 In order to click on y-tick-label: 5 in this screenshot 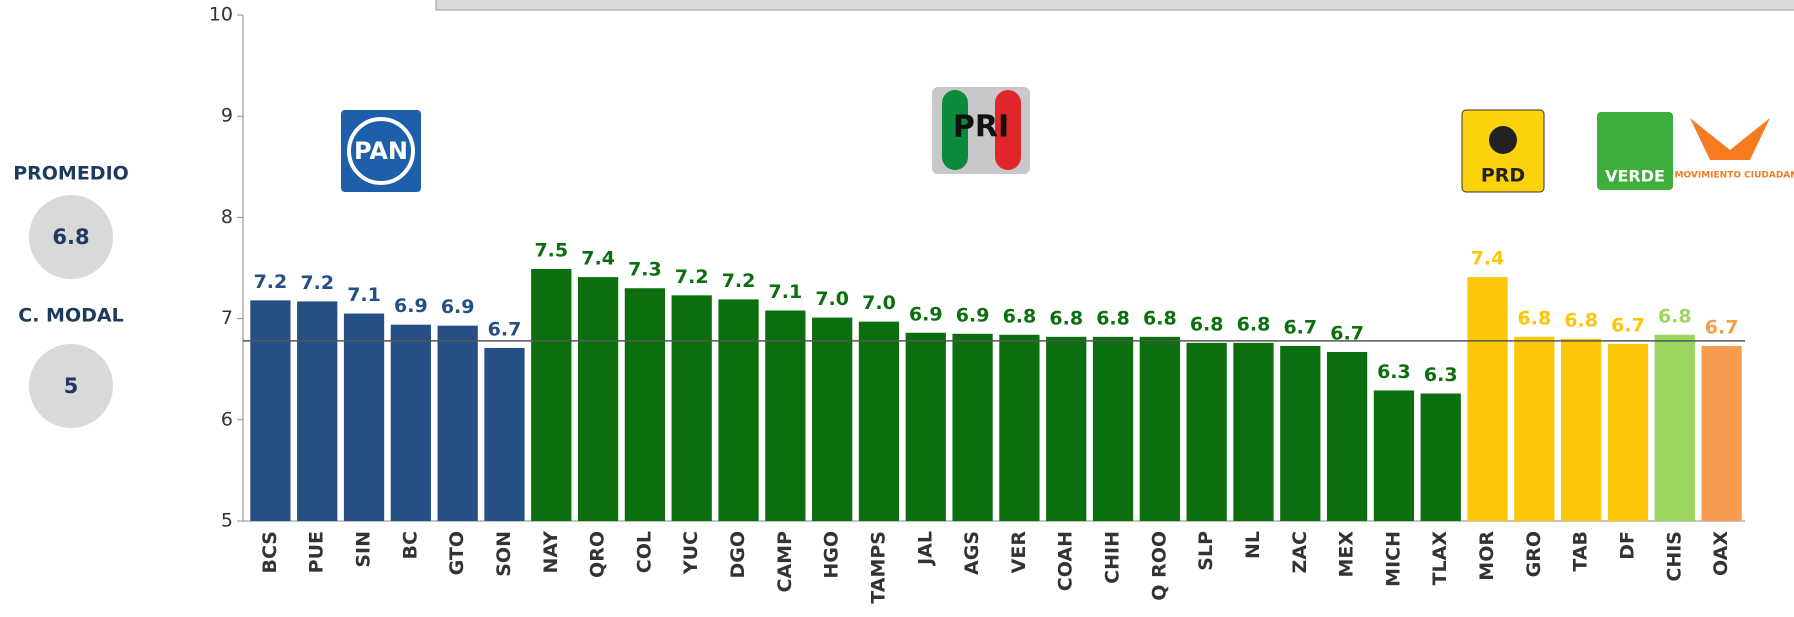, I will do `click(227, 521)`.